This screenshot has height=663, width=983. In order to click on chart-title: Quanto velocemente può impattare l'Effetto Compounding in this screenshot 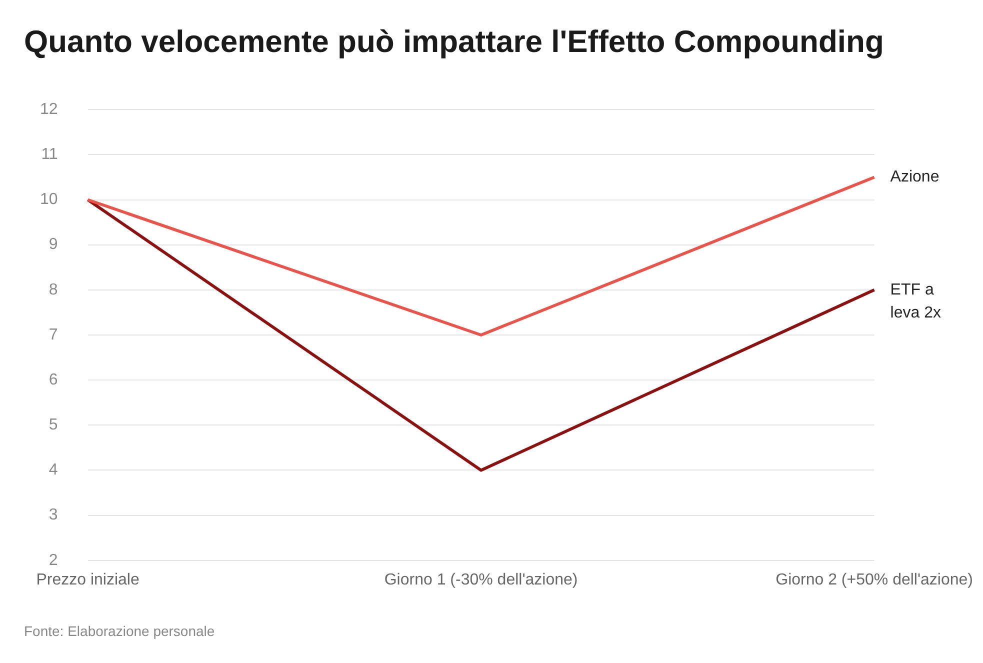, I will do `click(454, 42)`.